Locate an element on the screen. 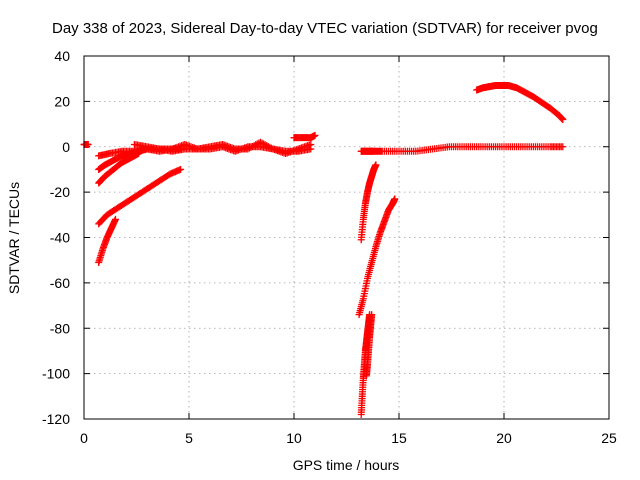 This screenshot has width=640, height=480. series-arc-j is located at coordinates (462, 149).